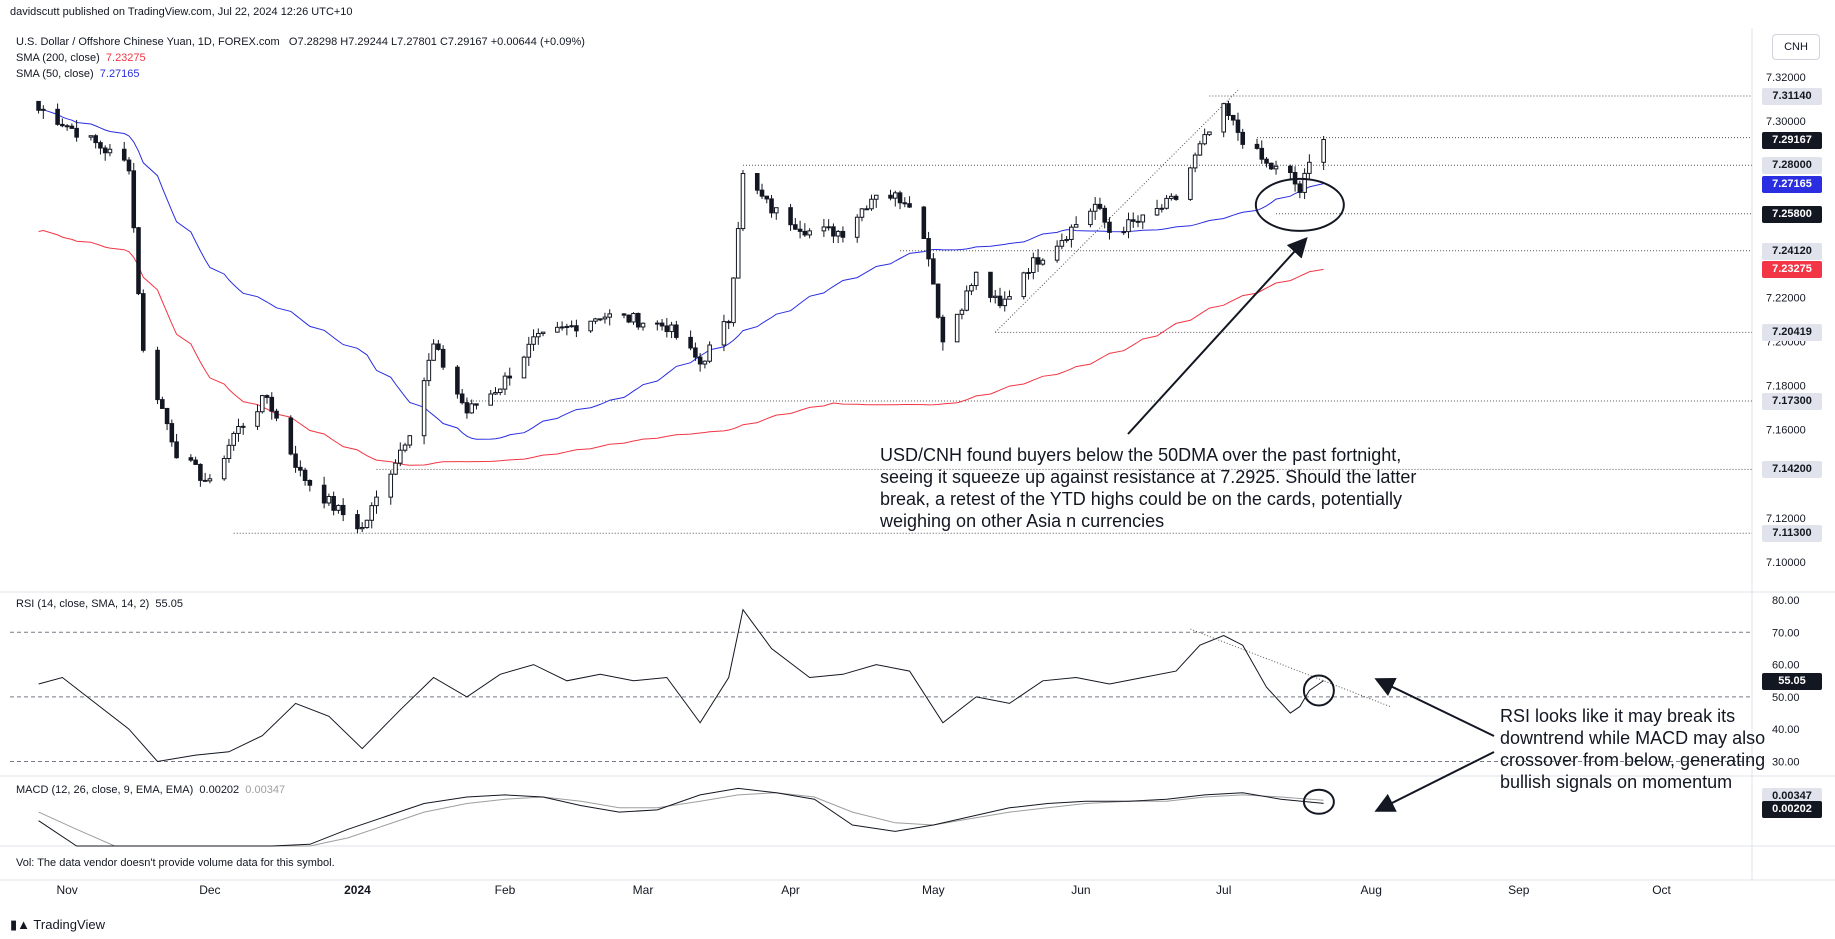 The width and height of the screenshot is (1835, 939). I want to click on tradingview-logo: ▮▲ TradingView, so click(57, 925).